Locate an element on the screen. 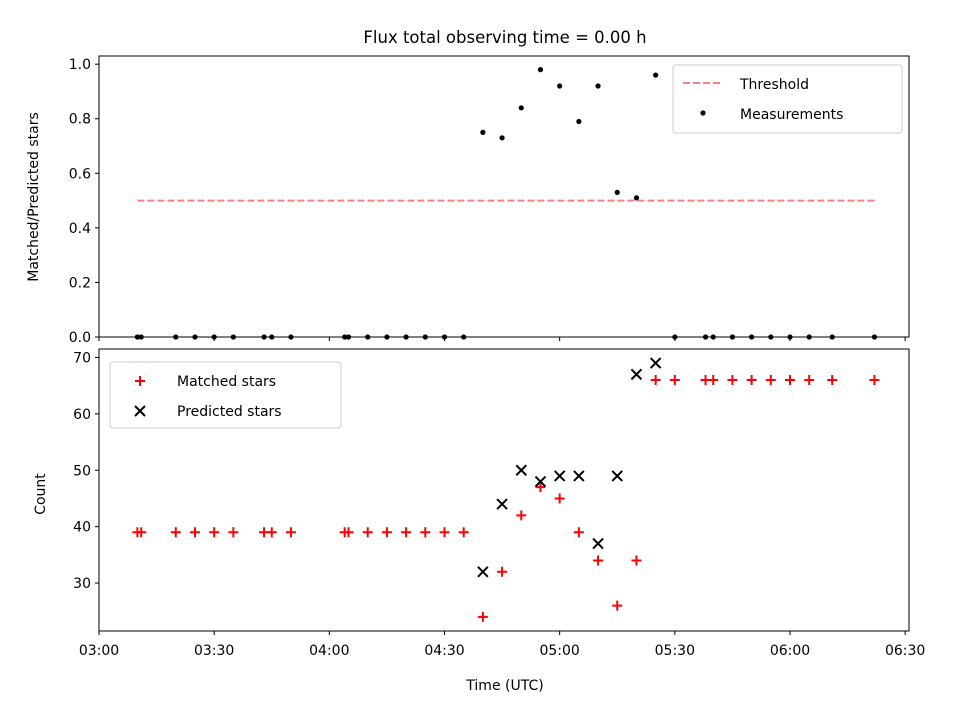 This screenshot has width=960, height=720. bottom-y-tick-label: 30 is located at coordinates (82, 584).